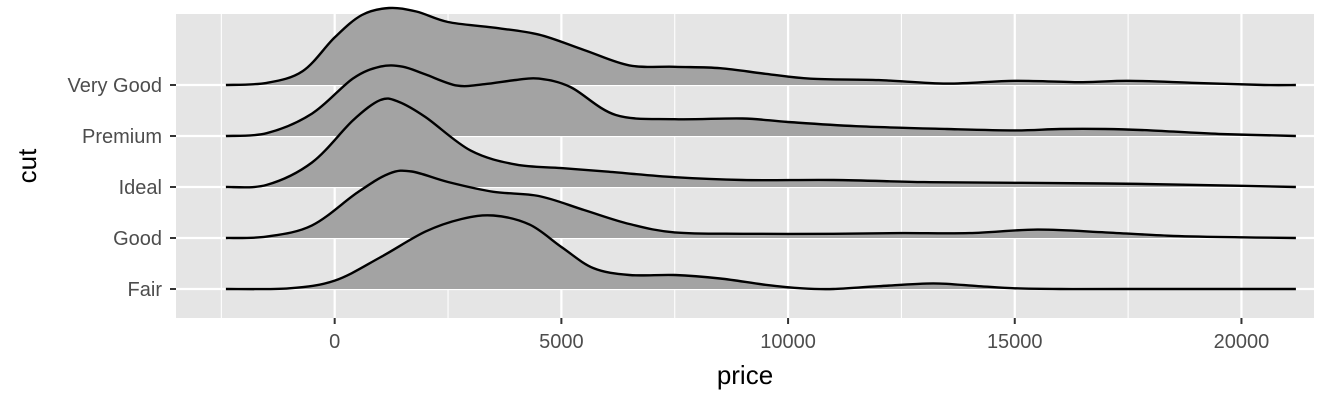 Image resolution: width=1344 pixels, height=403 pixels. I want to click on ridge-fill-fair, so click(760, 252).